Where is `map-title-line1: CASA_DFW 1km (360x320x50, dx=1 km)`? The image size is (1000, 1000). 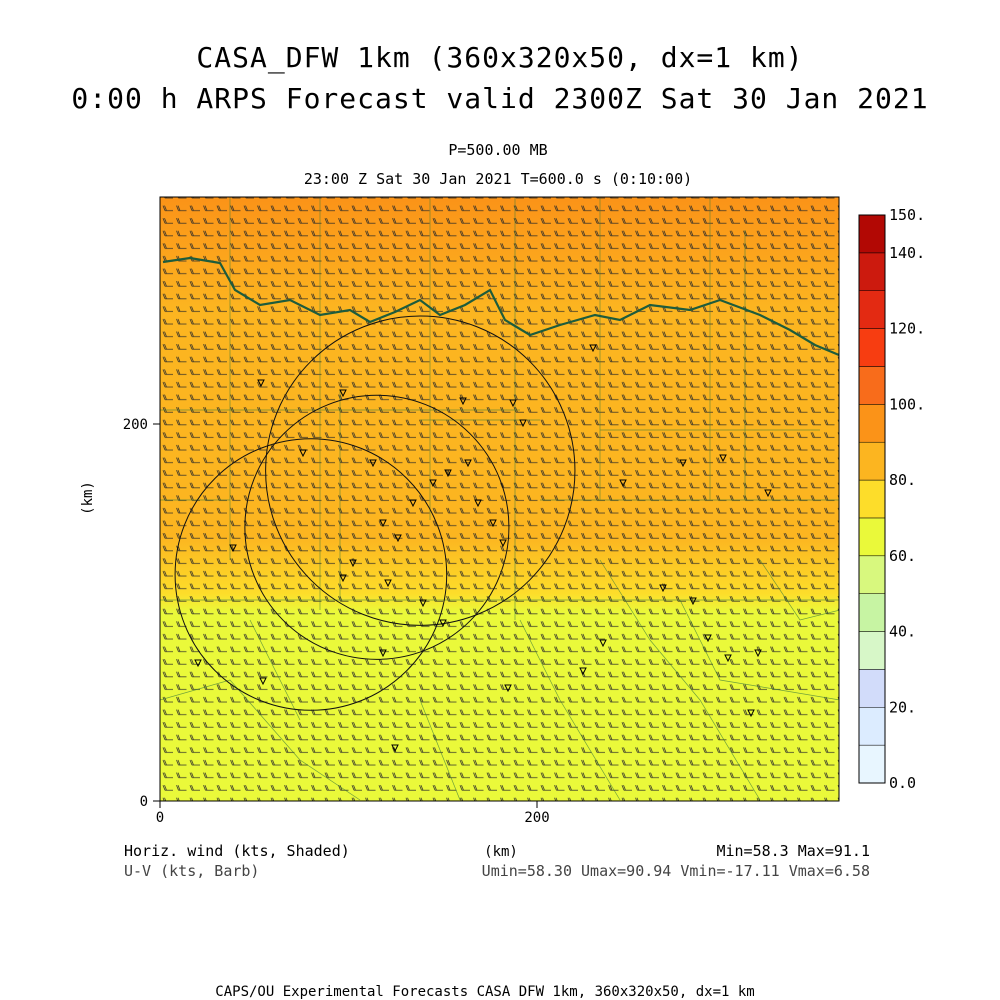 map-title-line1: CASA_DFW 1km (360x320x50, dx=1 km) is located at coordinates (500, 57).